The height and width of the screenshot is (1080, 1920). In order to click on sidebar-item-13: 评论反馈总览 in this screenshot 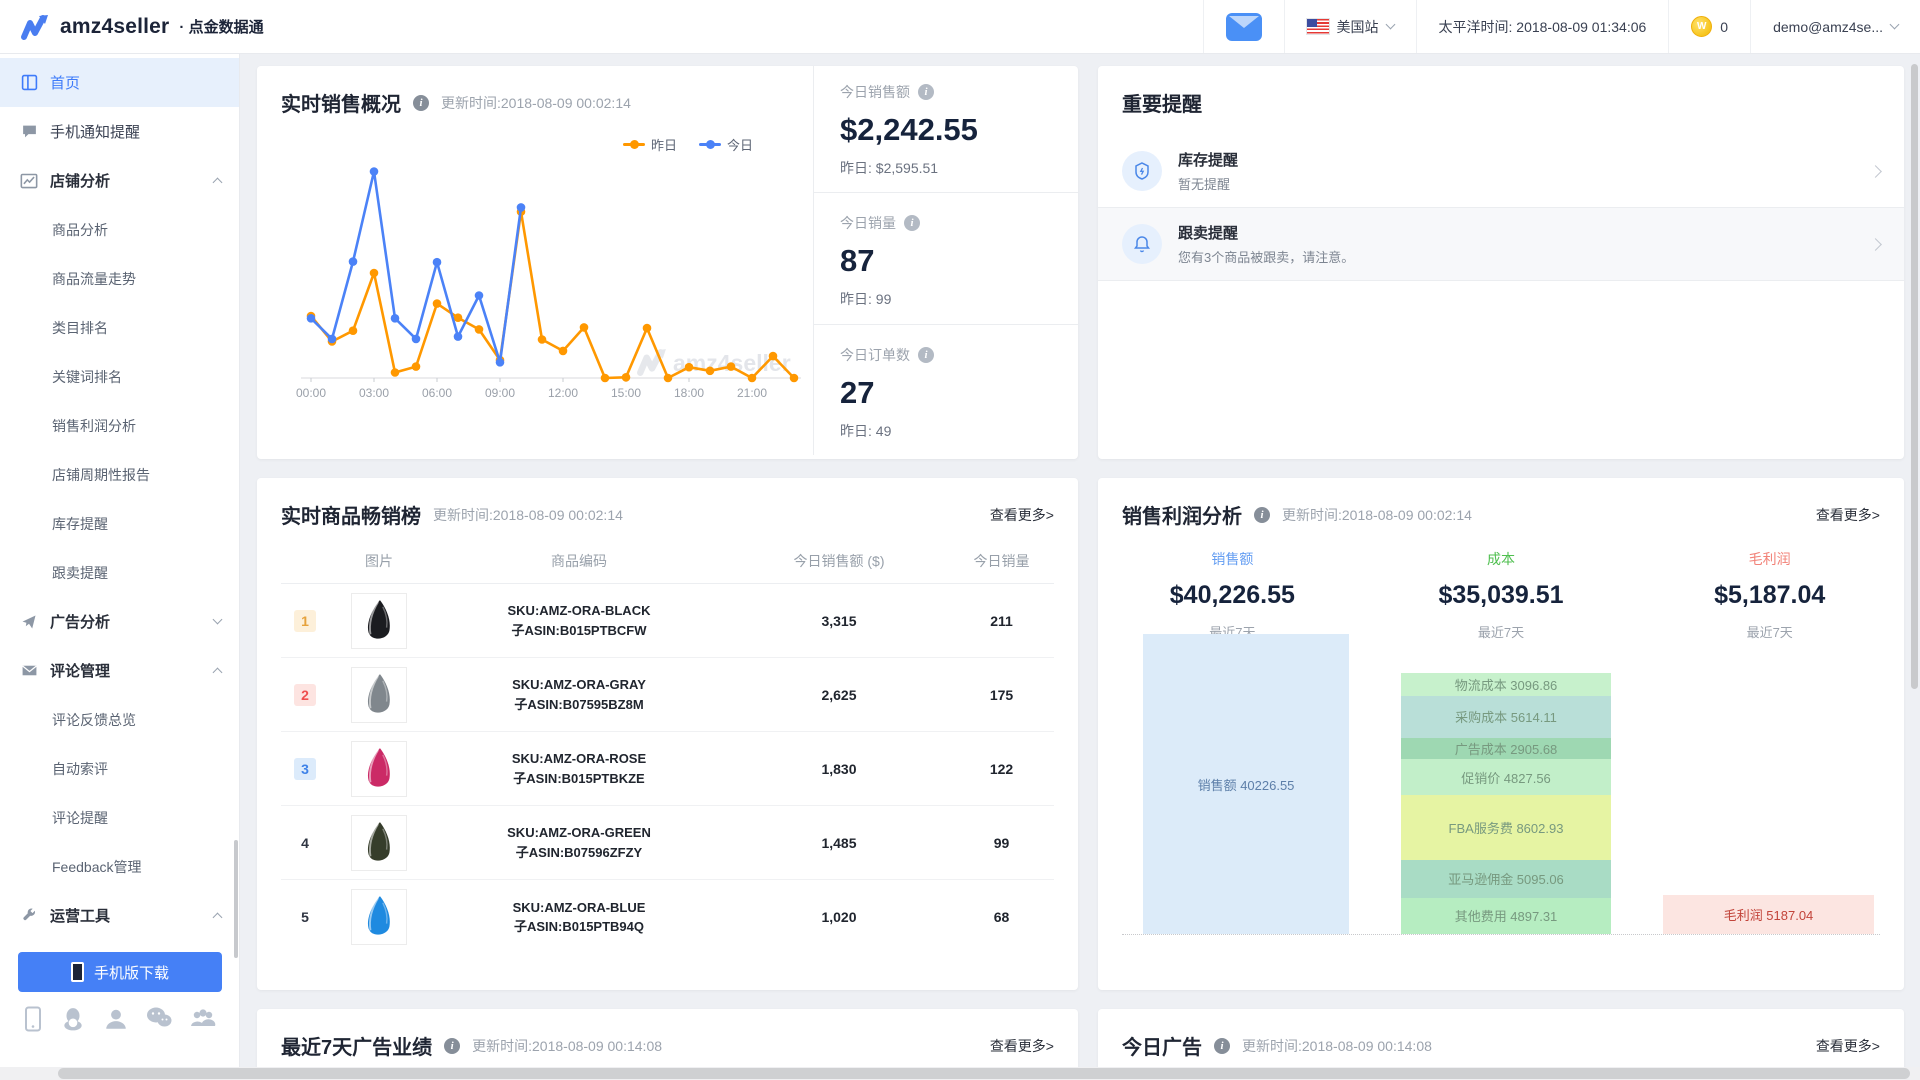, I will do `click(119, 719)`.